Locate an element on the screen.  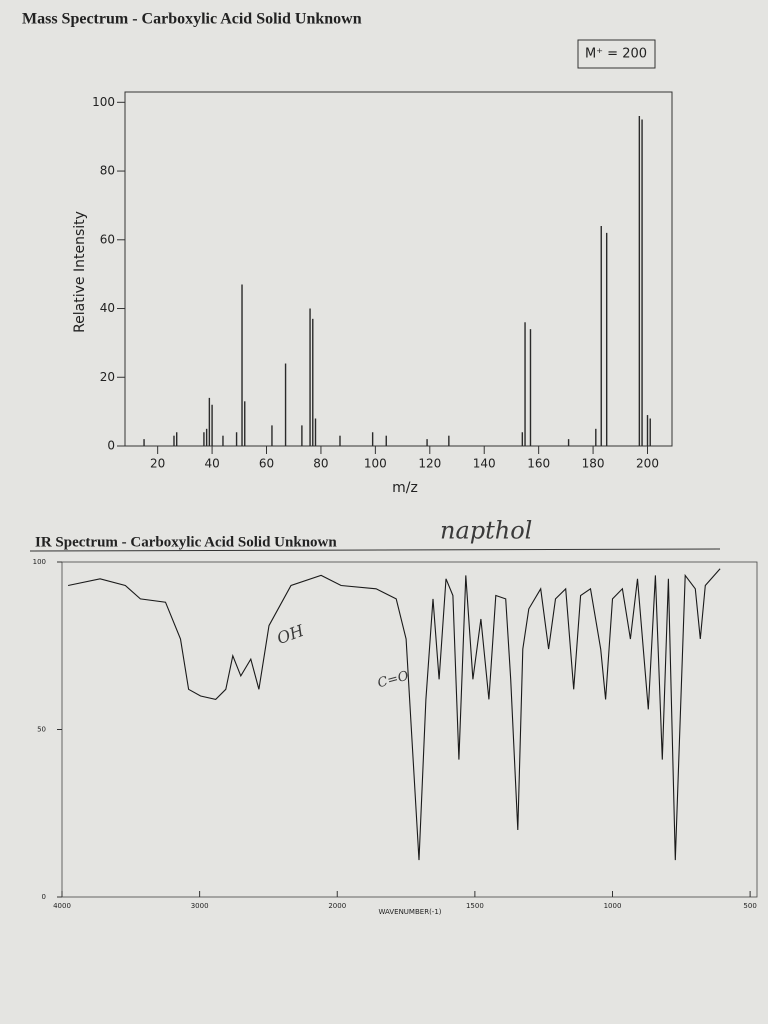
x-tick-label: 1000 is located at coordinates (613, 906).